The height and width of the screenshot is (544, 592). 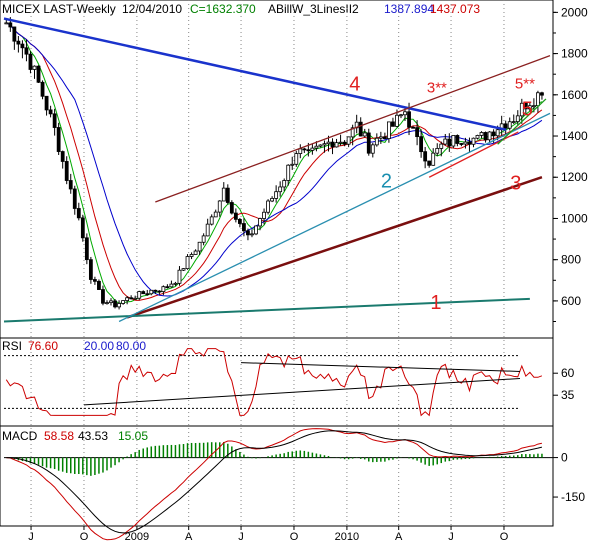 What do you see at coordinates (515, 184) in the screenshot?
I see `trend-label: 3` at bounding box center [515, 184].